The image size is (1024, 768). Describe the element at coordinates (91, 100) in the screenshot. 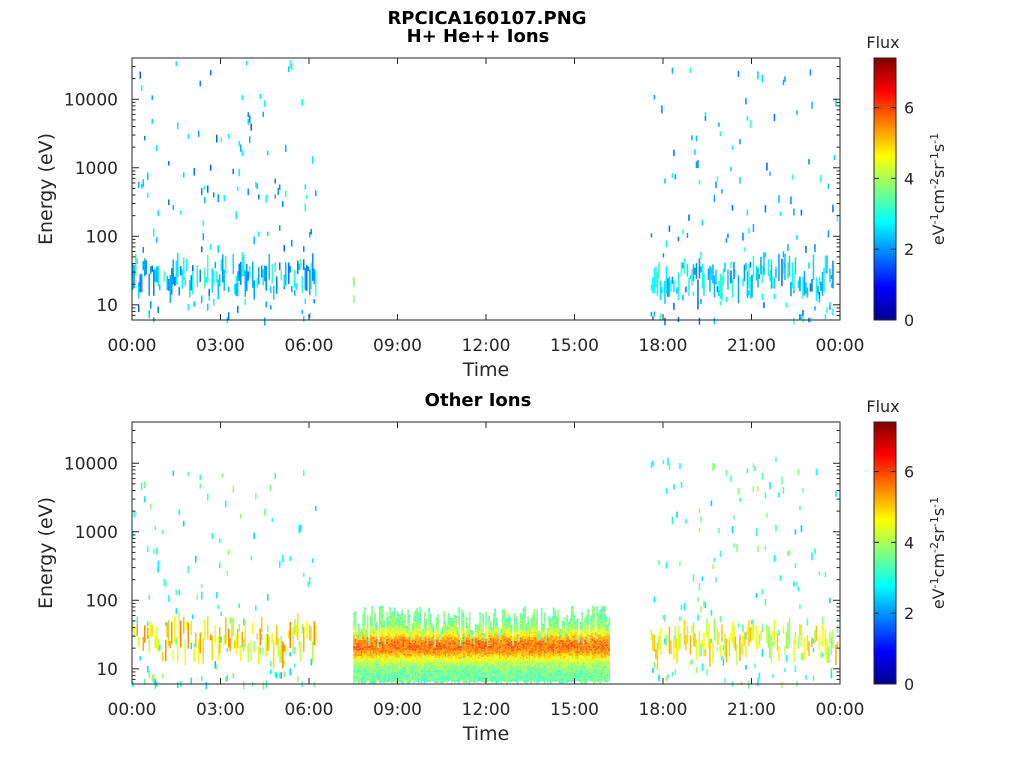

I see `y-tick-label: 10000` at that location.